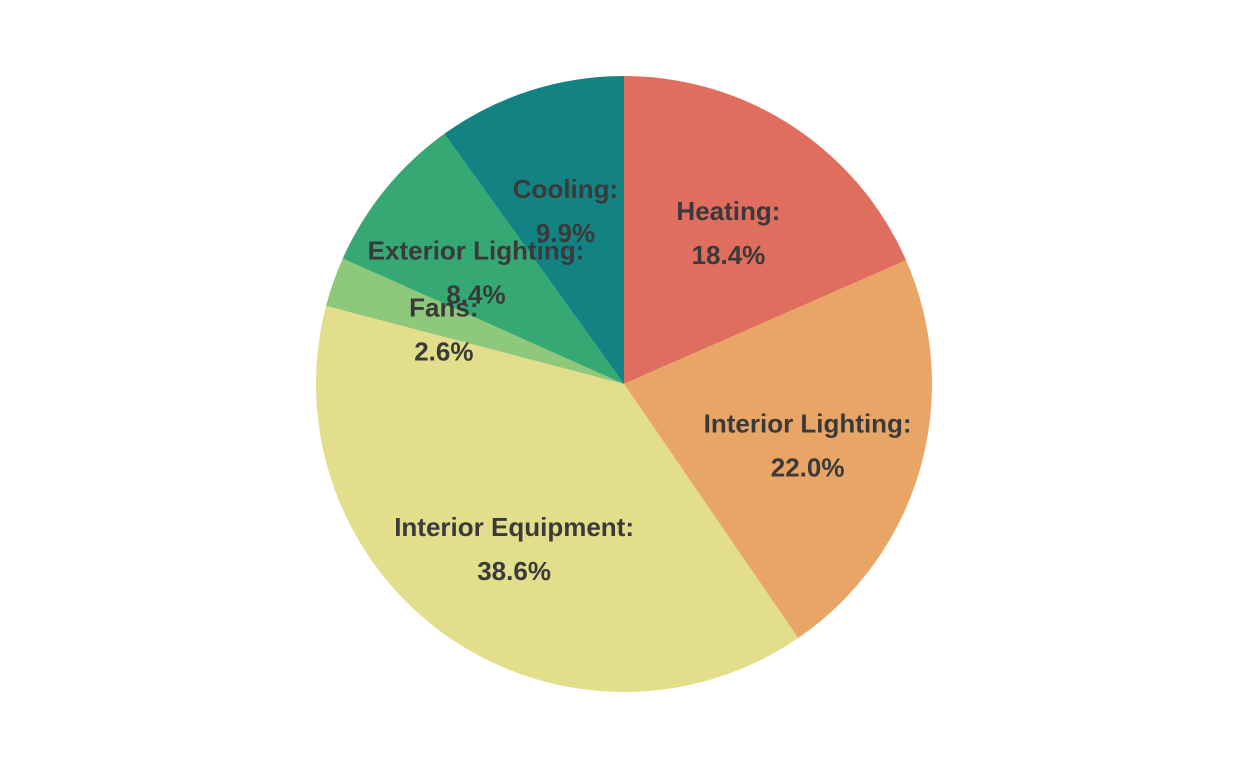 The width and height of the screenshot is (1248, 768). Describe the element at coordinates (808, 423) in the screenshot. I see `slice-label-name: Interior Lighting:` at that location.